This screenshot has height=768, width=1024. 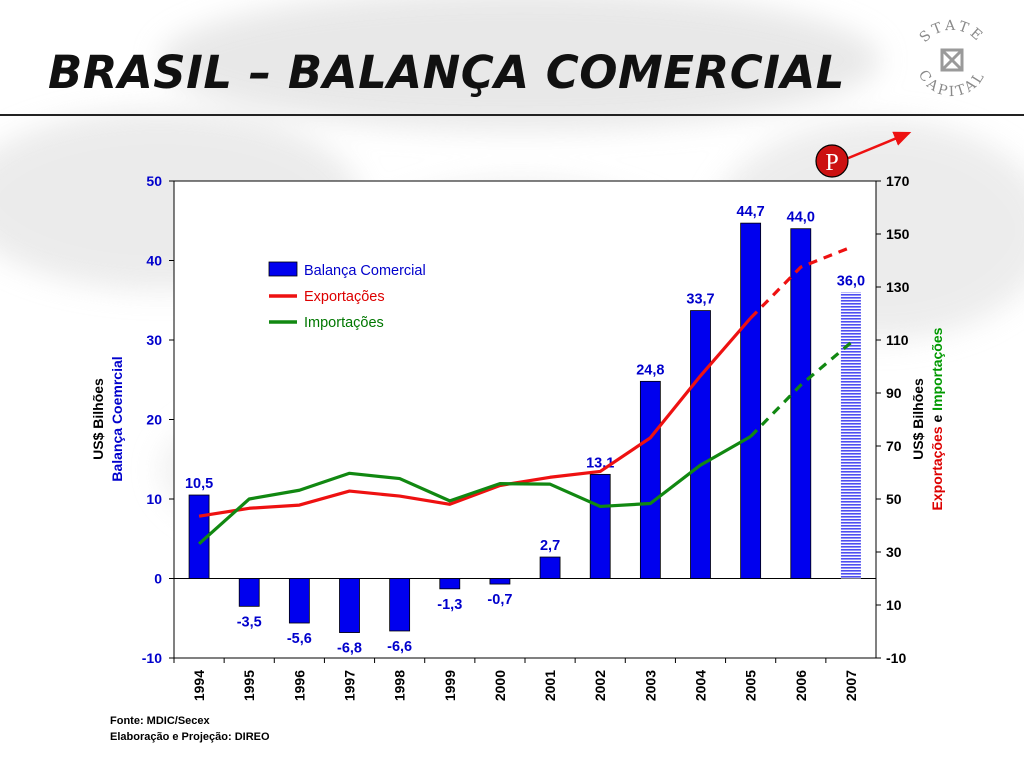 I want to click on bar-data-label: 24,8, so click(x=650, y=370).